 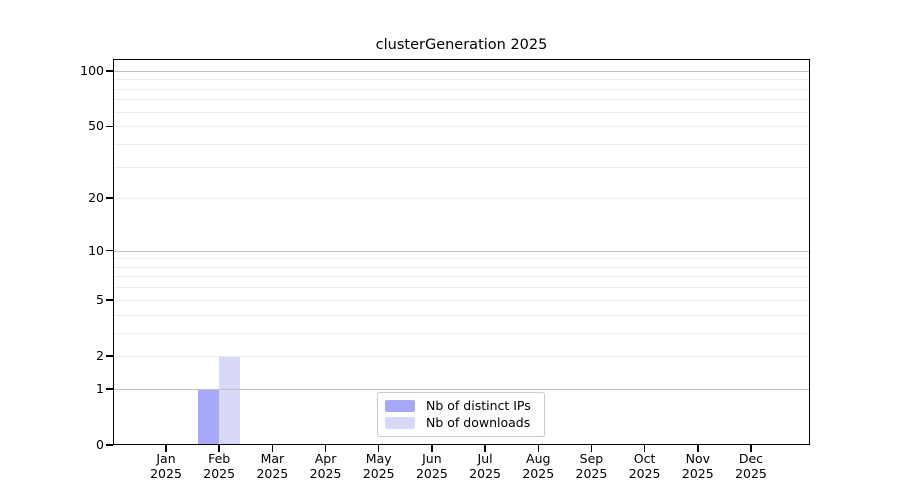 I want to click on x-tick-label: Jan 2025, so click(x=166, y=466).